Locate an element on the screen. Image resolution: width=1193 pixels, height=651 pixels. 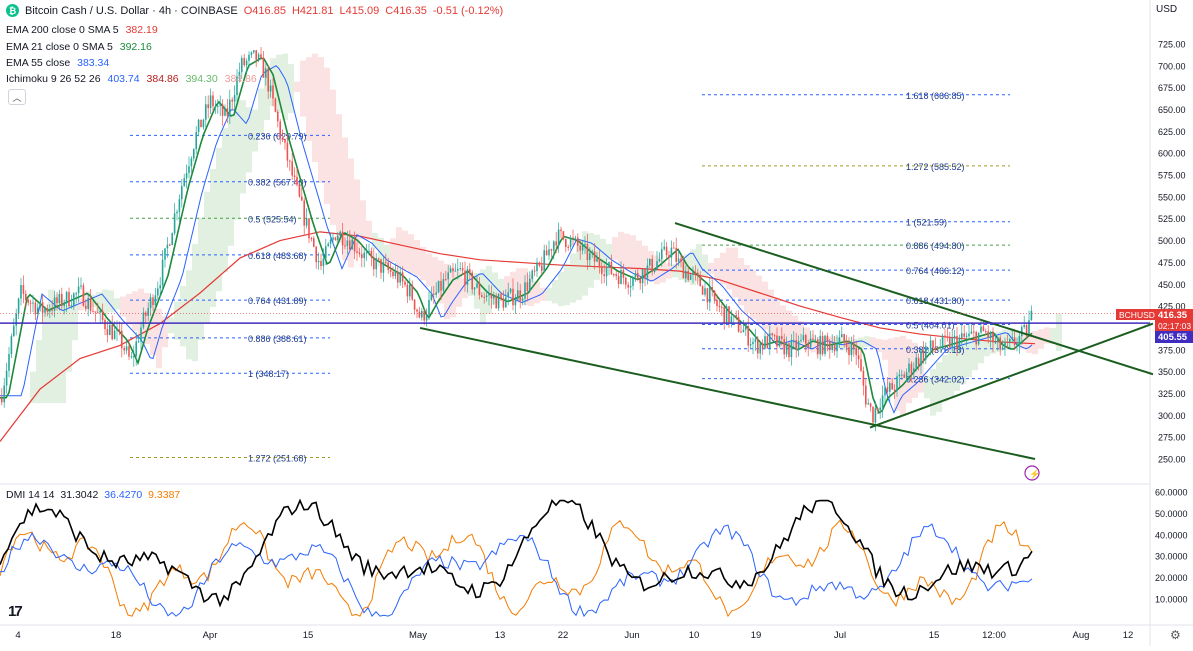
currency-label: USD is located at coordinates (1167, 9).